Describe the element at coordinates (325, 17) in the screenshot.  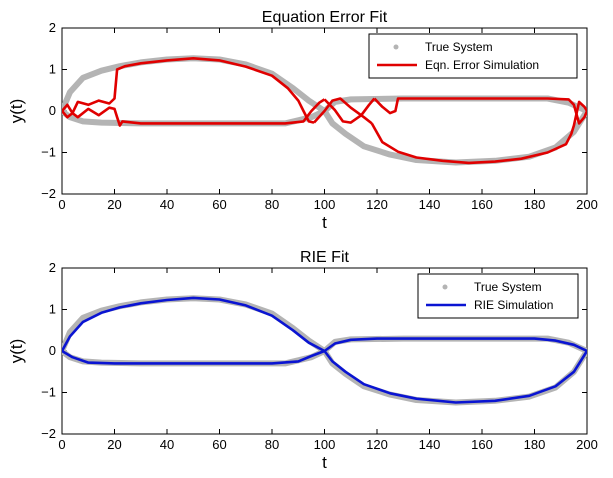
I see `chart-title: Equation Error Fit` at that location.